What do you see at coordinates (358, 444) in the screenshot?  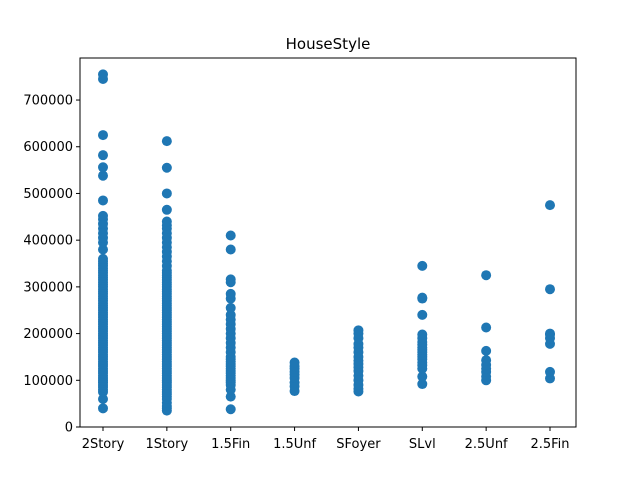 I see `x-tick-label: SFoyer` at bounding box center [358, 444].